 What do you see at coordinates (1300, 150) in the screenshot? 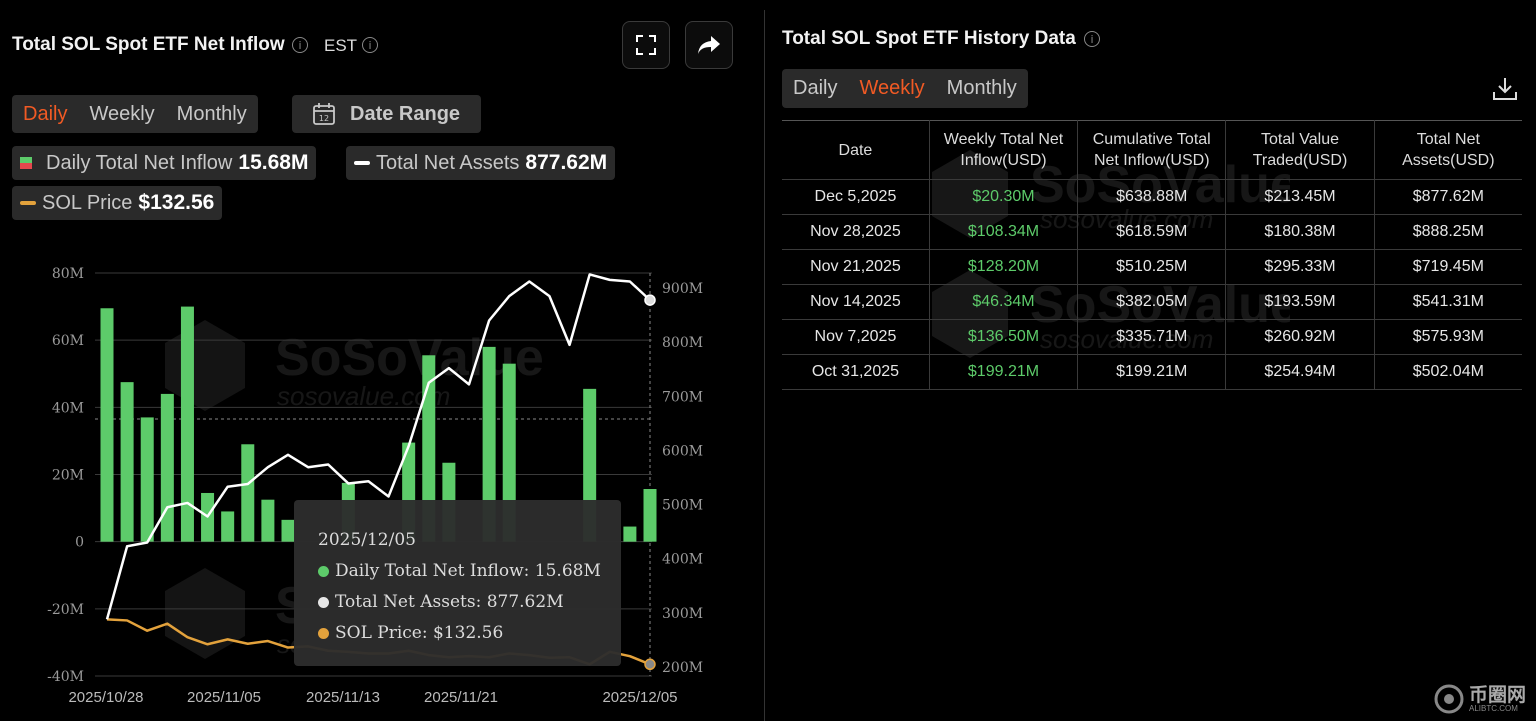
I see `col-value-traded: Total Value Traded(USD)` at bounding box center [1300, 150].